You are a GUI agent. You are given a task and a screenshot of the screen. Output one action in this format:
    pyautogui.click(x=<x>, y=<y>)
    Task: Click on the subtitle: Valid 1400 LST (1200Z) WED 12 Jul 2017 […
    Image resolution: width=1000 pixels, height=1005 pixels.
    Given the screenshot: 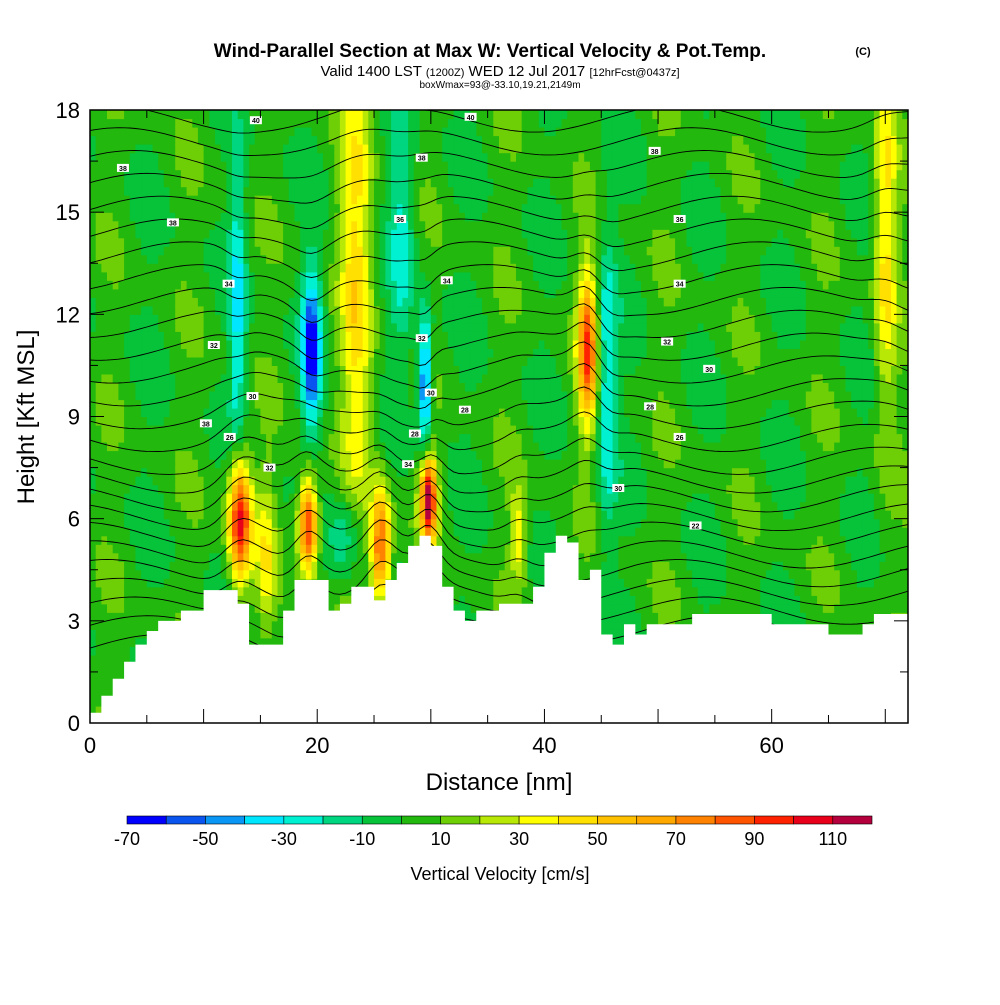 What is the action you would take?
    pyautogui.click(x=499, y=71)
    